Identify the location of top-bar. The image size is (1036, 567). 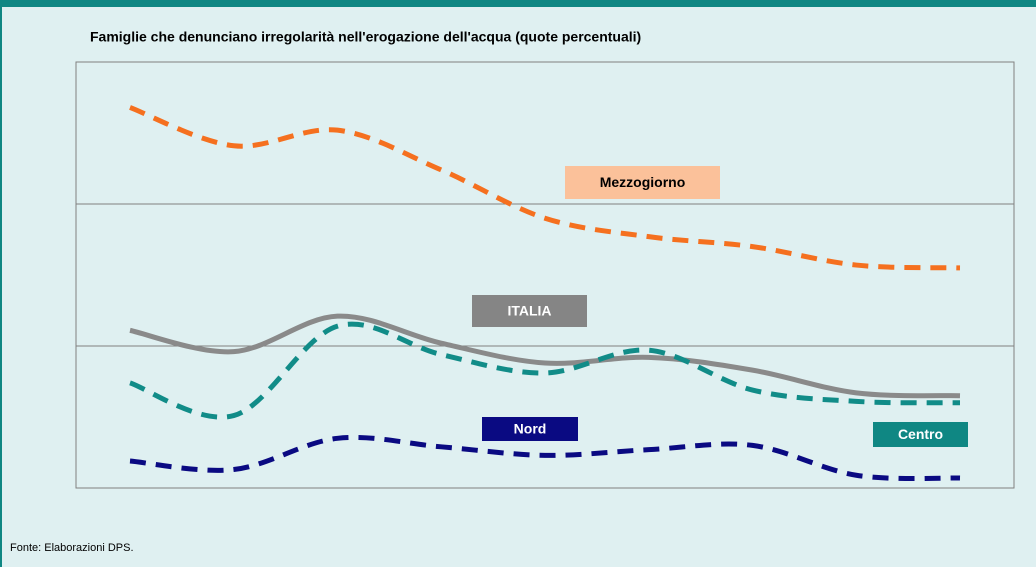
(518, 3).